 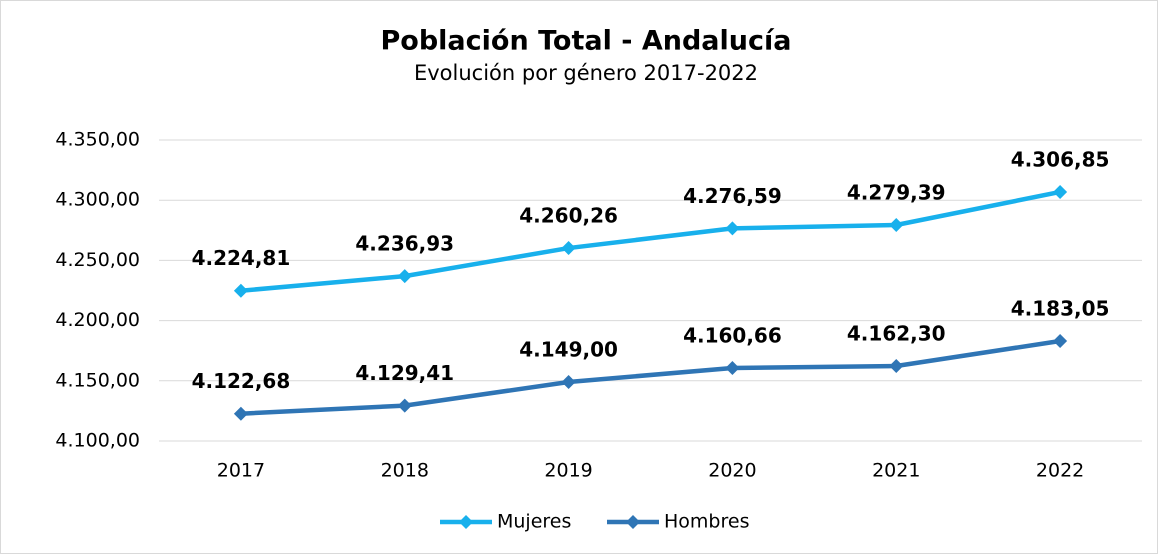 I want to click on x-tick-label: 2017, so click(x=241, y=471).